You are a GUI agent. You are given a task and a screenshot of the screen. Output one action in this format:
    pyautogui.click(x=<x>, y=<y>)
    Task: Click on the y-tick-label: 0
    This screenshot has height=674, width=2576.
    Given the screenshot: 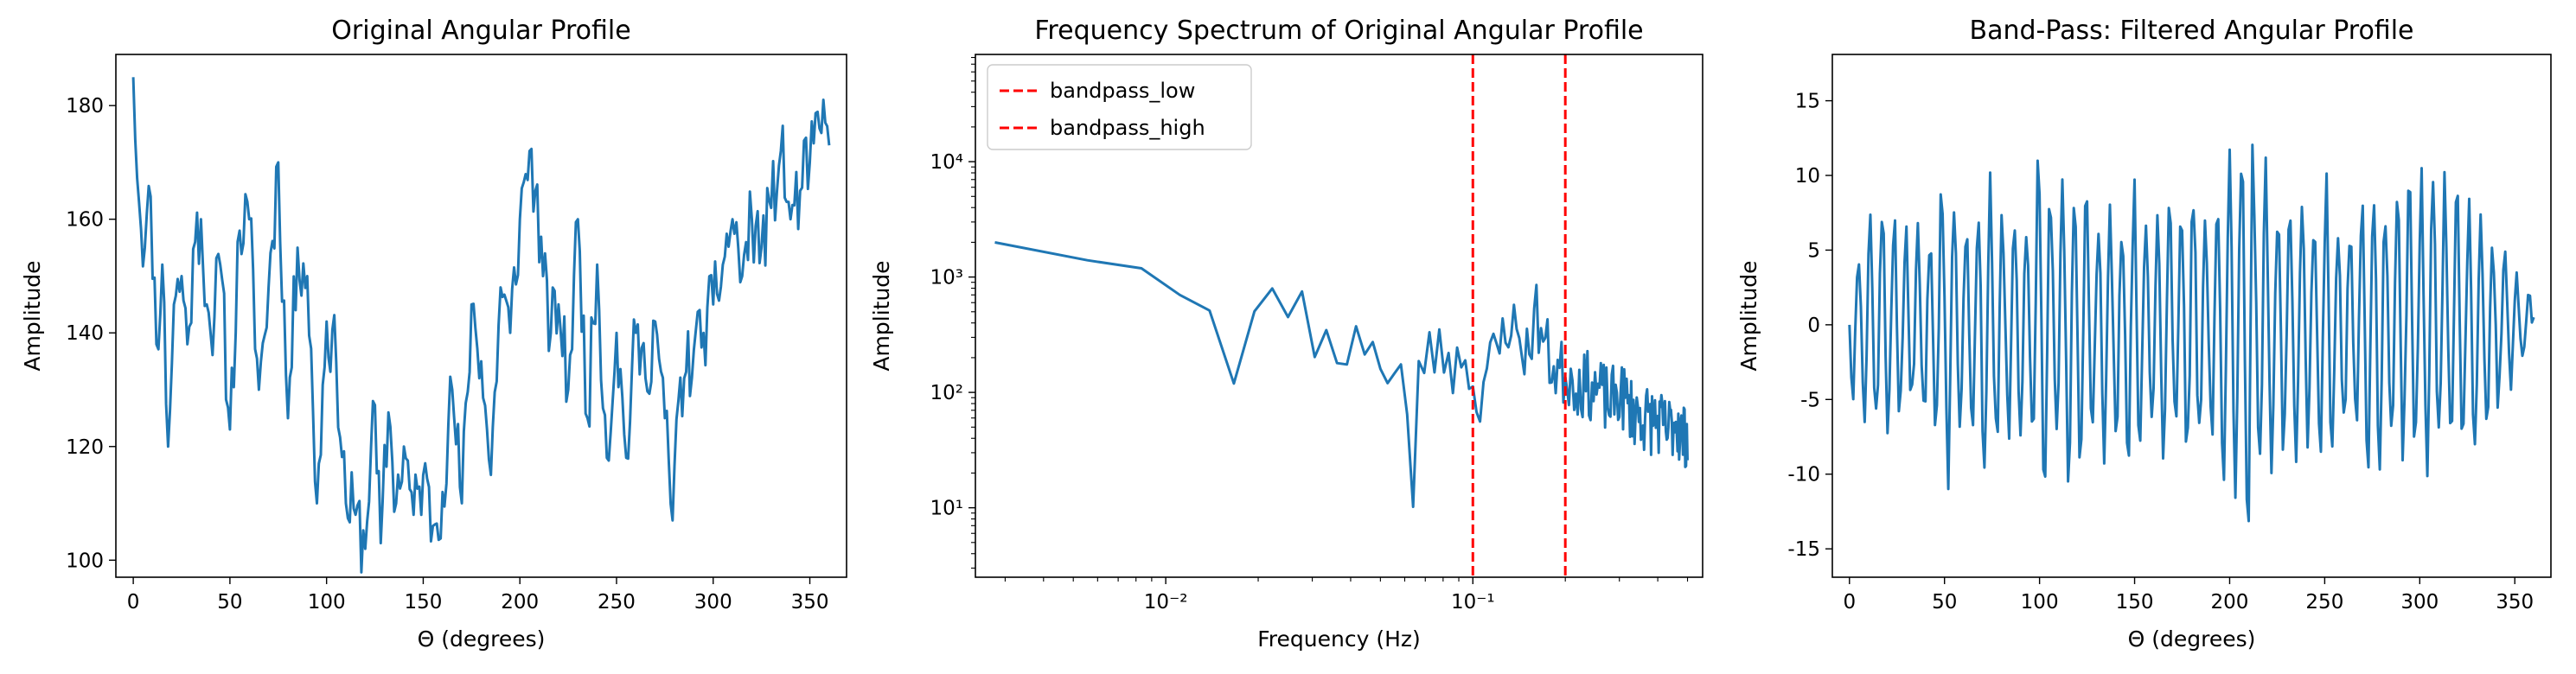 What is the action you would take?
    pyautogui.click(x=1813, y=326)
    